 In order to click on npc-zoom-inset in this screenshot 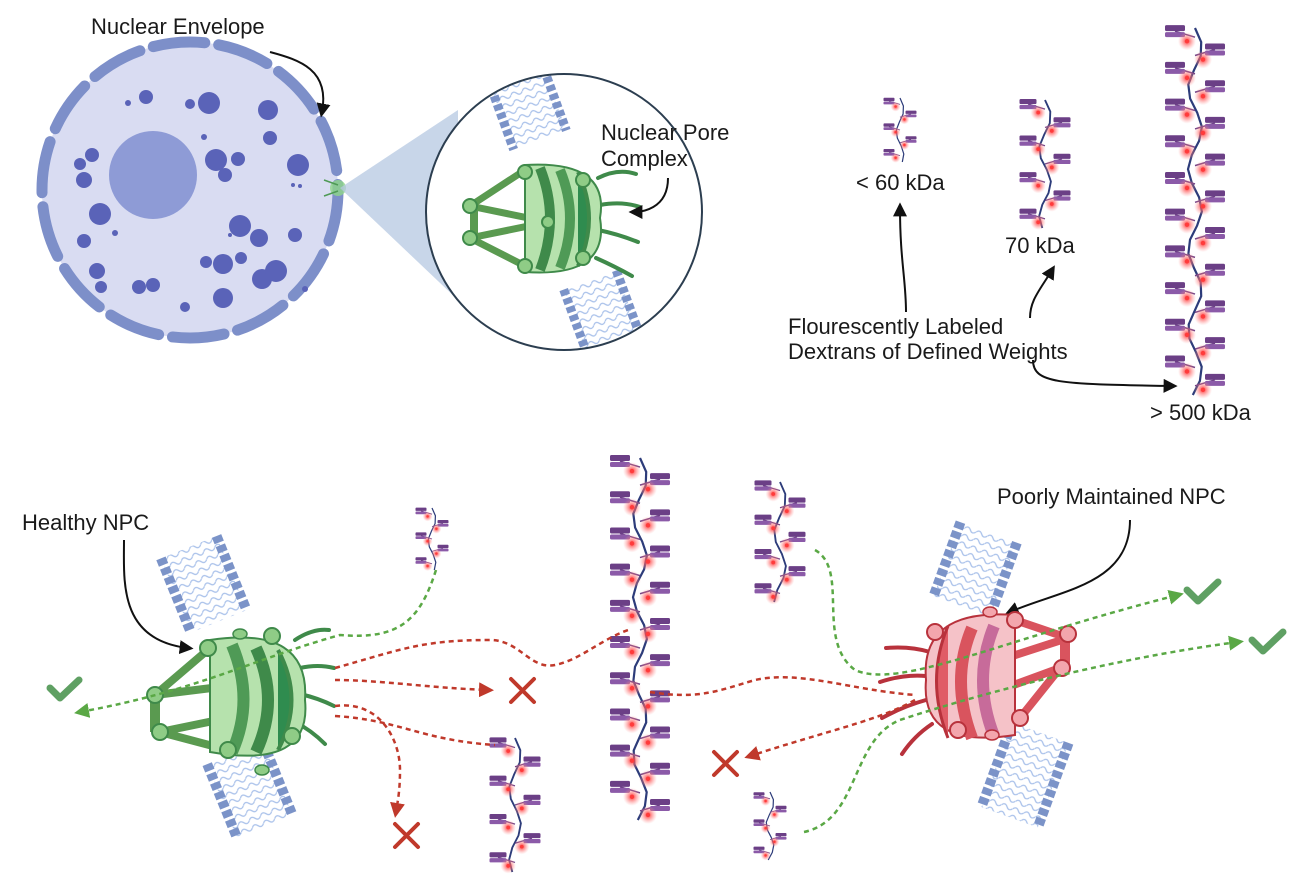, I will do `click(564, 212)`.